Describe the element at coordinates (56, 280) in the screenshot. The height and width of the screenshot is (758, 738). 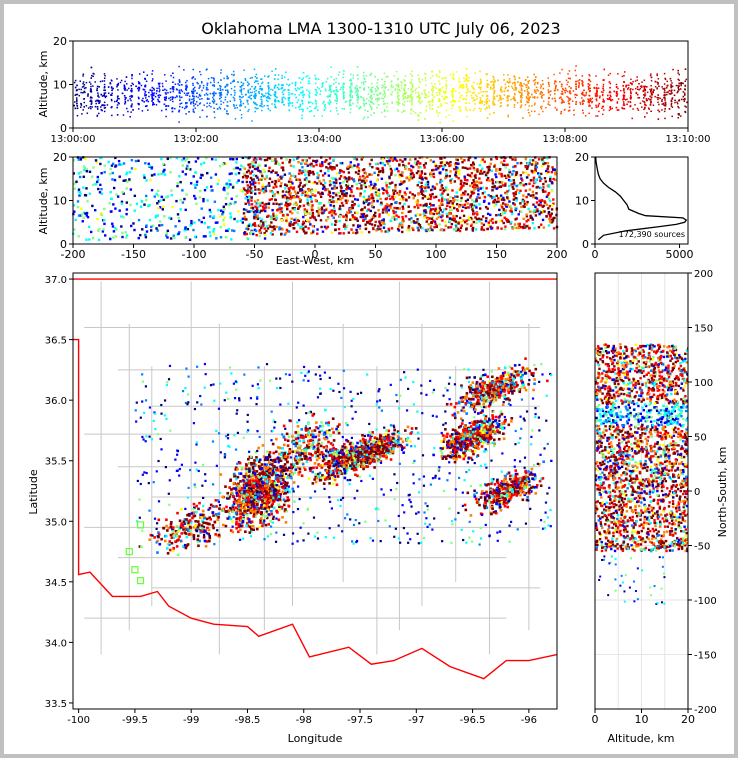
I see `y-tick-label: 37.0` at that location.